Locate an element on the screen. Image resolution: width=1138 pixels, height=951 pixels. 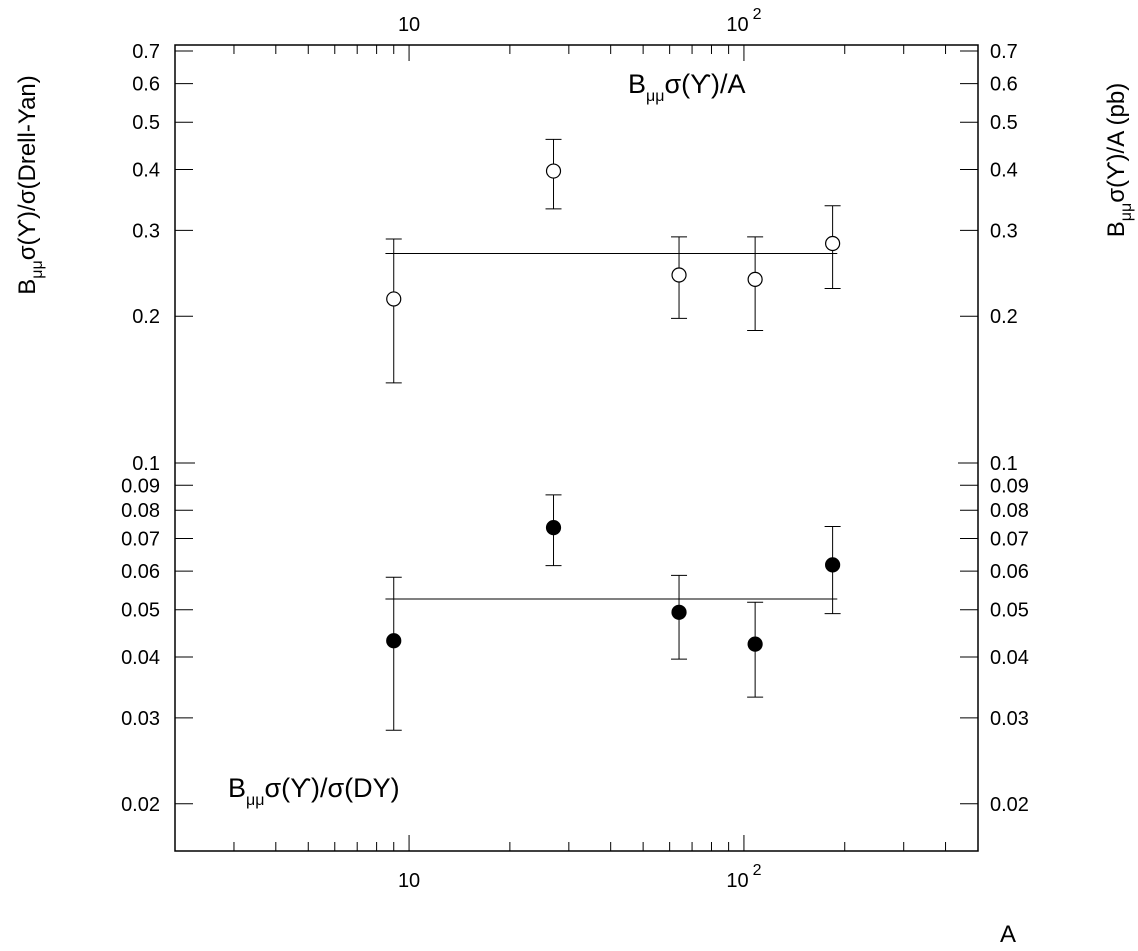
y-tick-label-left: 0.3 is located at coordinates (146, 231).